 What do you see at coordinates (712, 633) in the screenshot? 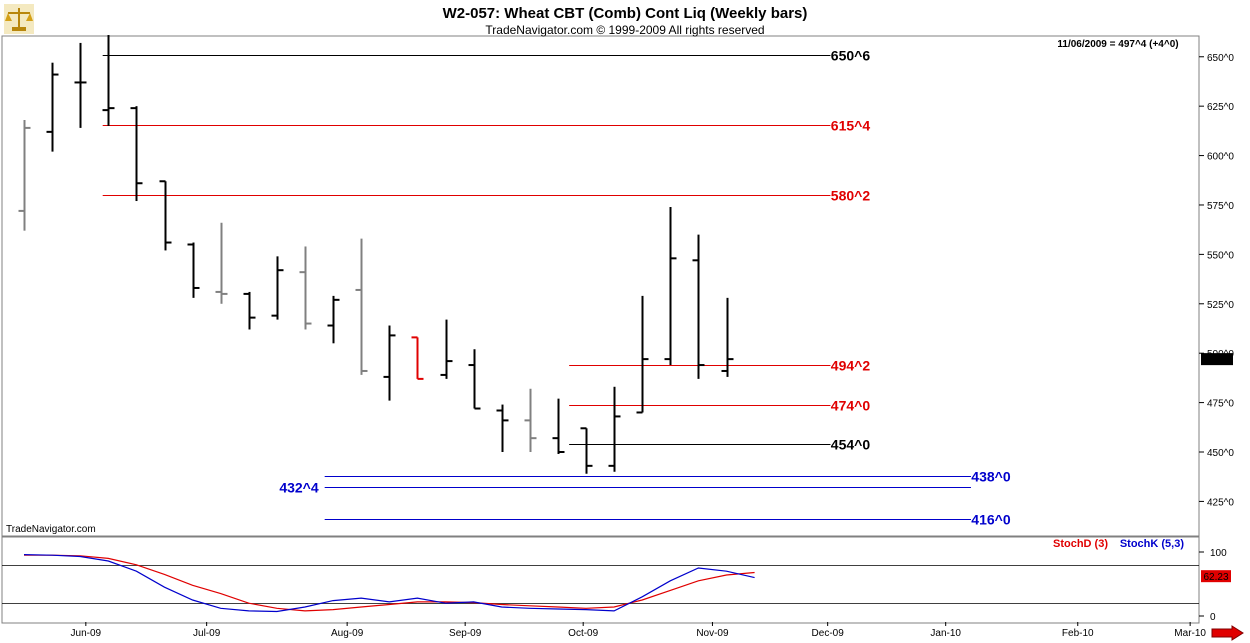
I see `x-tick-label: Nov-09` at bounding box center [712, 633].